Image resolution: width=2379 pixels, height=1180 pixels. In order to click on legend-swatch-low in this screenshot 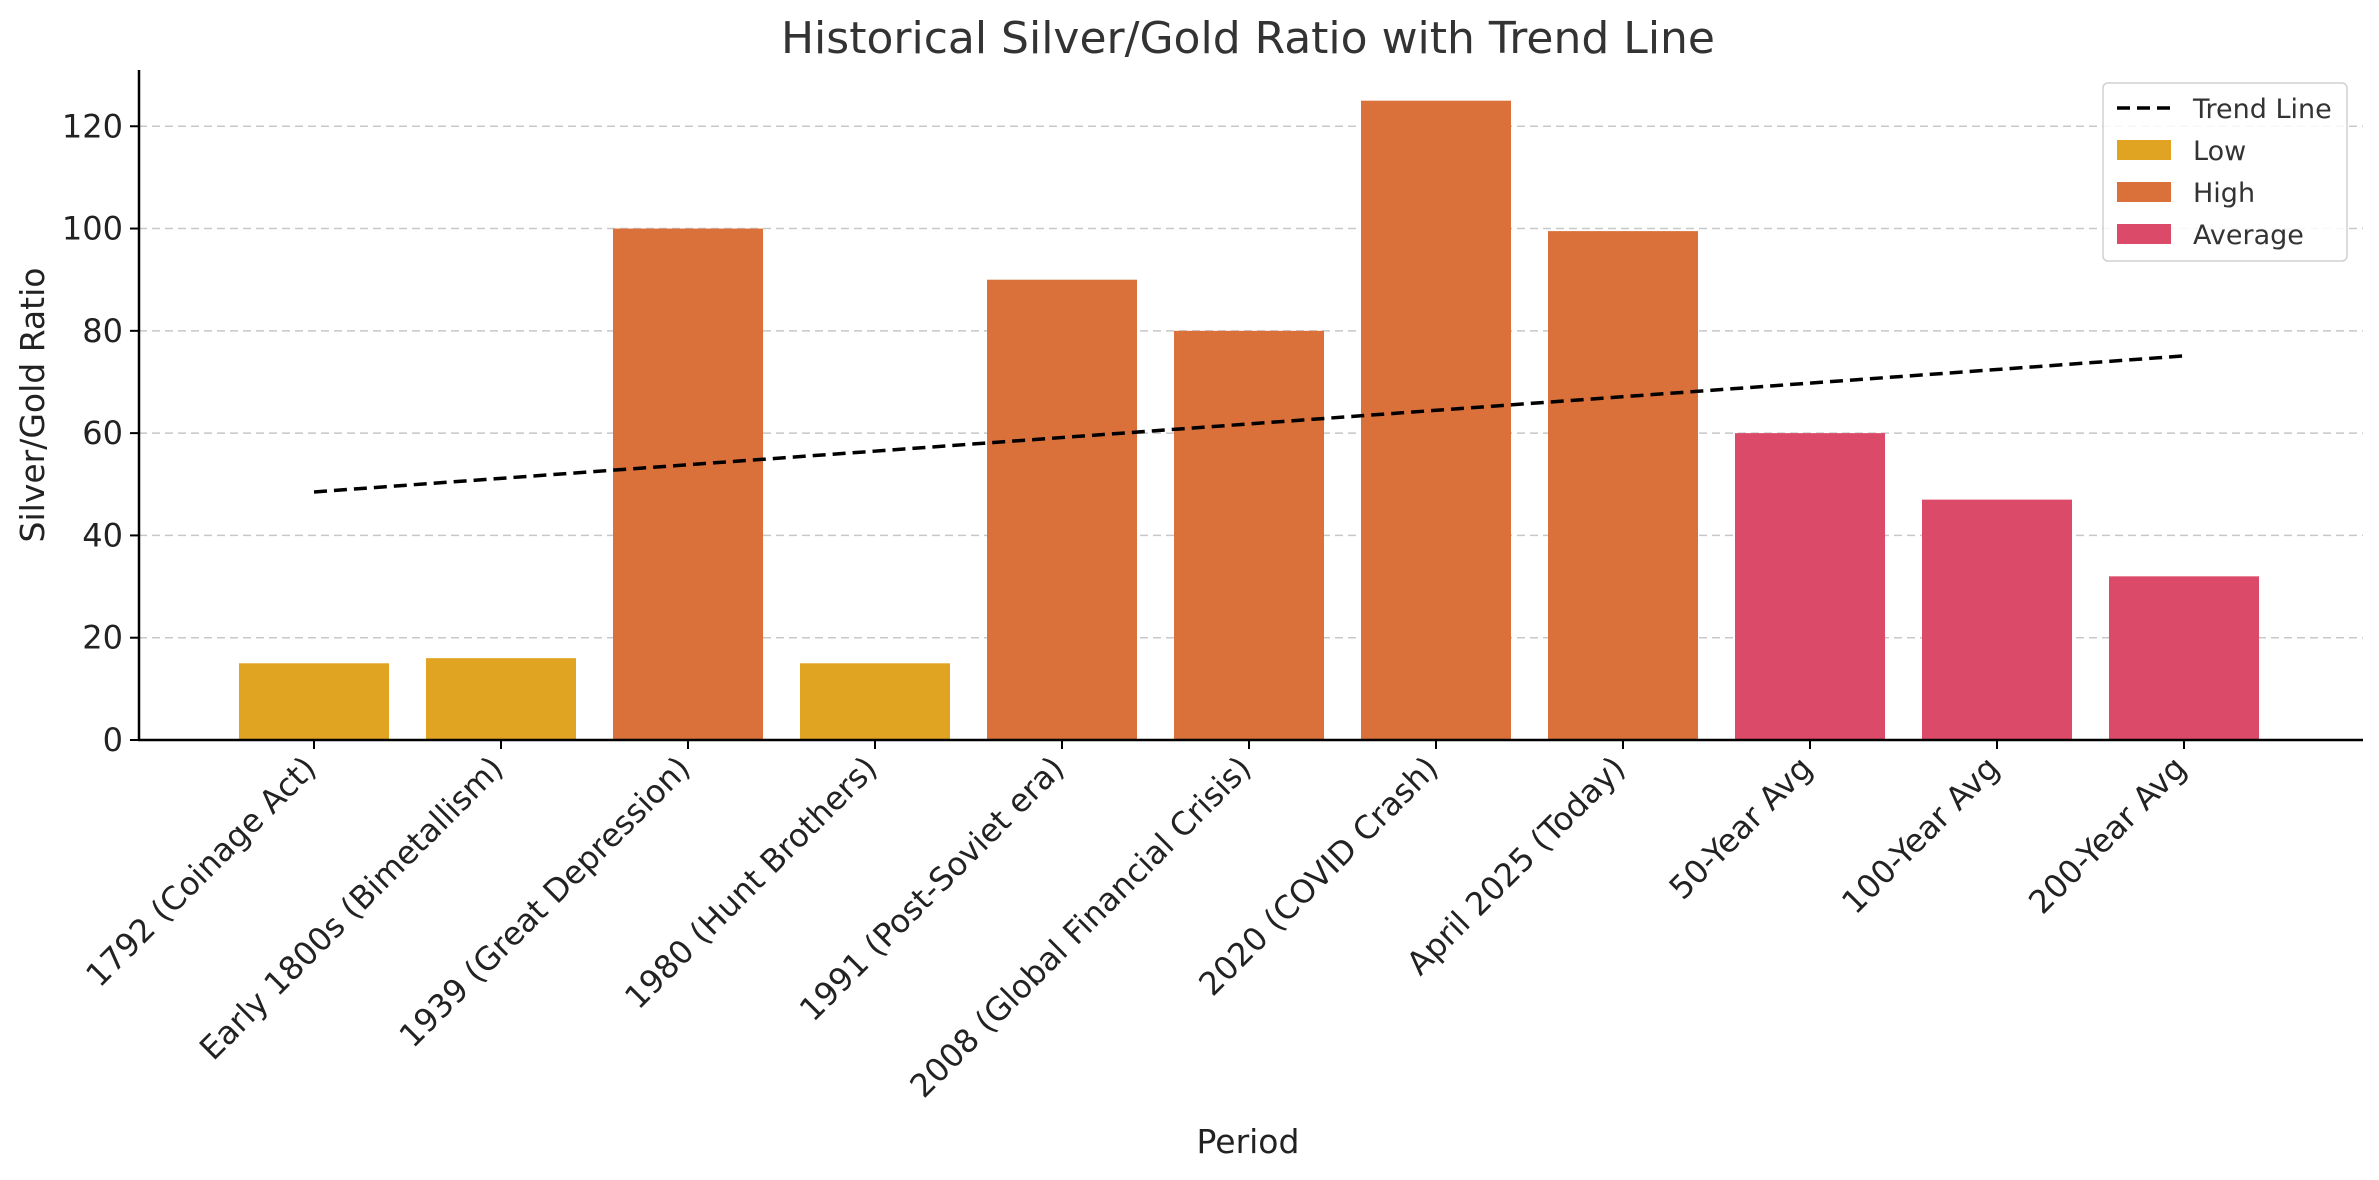, I will do `click(2144, 150)`.